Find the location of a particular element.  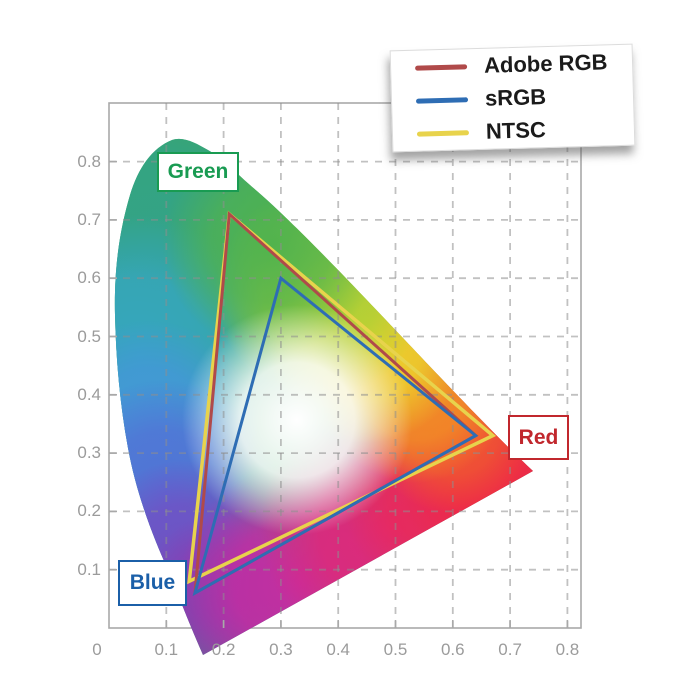

x-tick-label-0.5: 0.5 is located at coordinates (395, 649).